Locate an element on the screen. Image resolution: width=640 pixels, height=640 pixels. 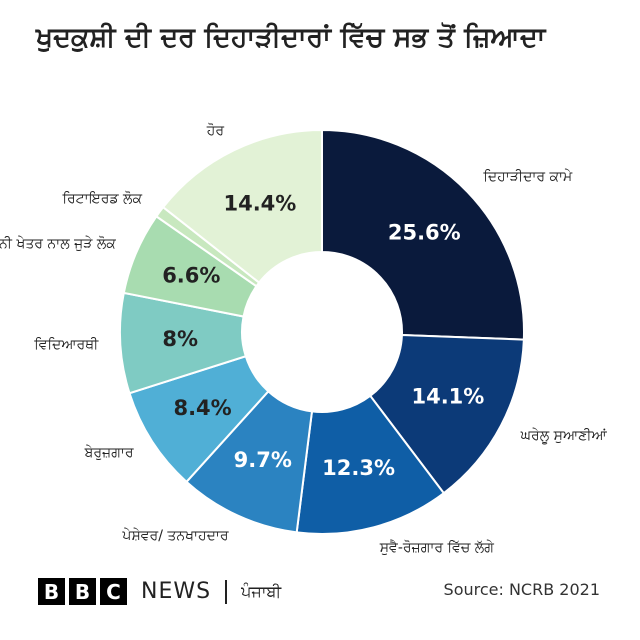
category-label: ਘਰੇਲੂ ਸੁਆਣੀਆਂ is located at coordinates (563, 435).